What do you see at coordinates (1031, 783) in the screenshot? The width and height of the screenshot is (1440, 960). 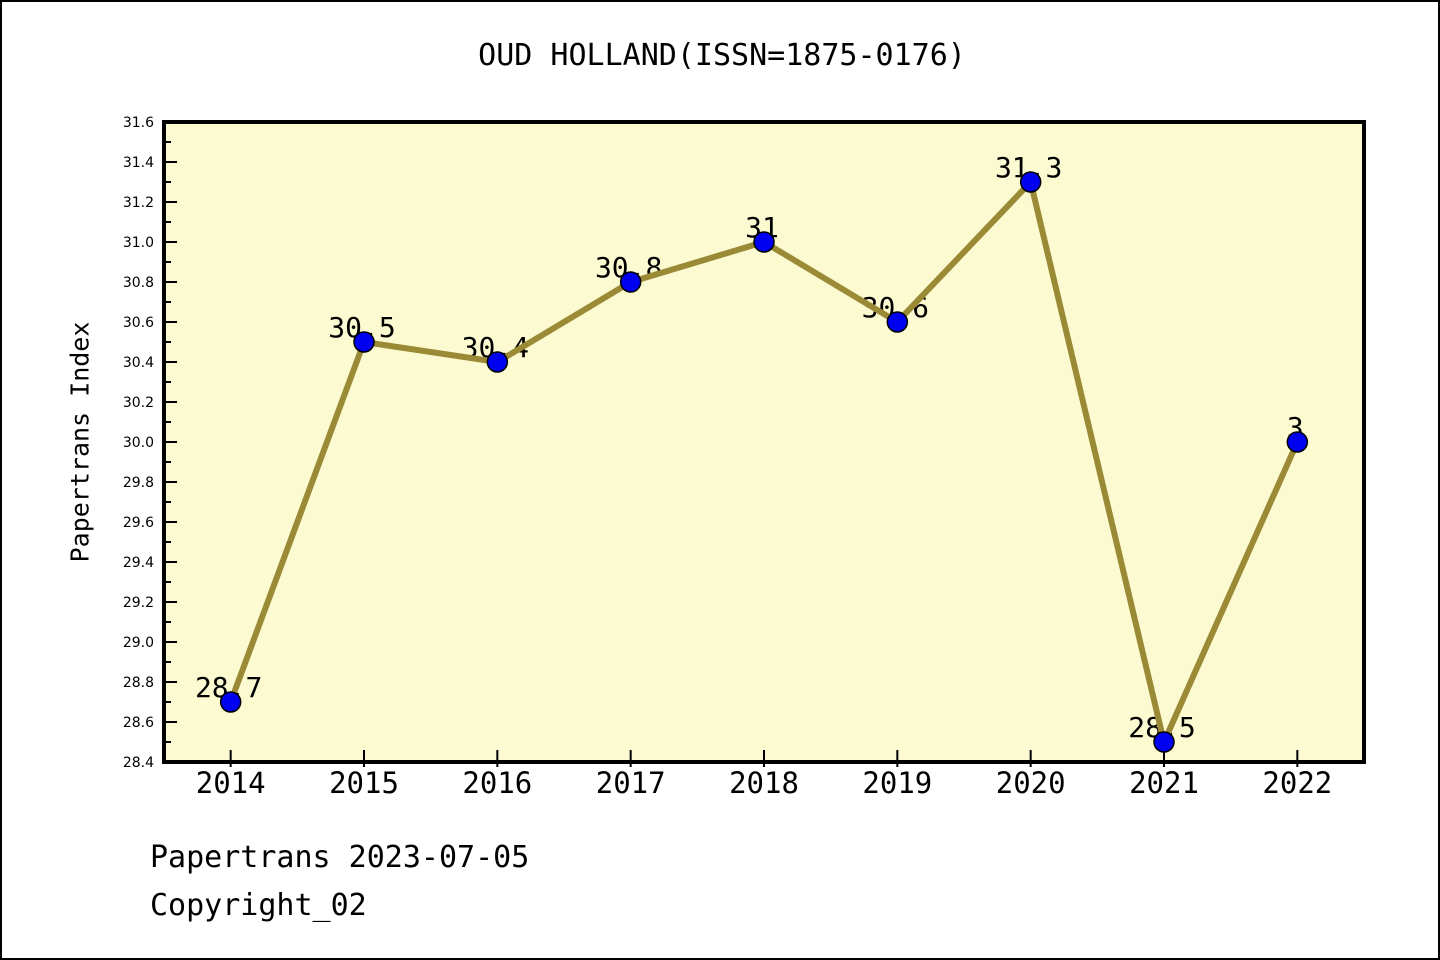 I see `x-axis-tick-label: 2020` at bounding box center [1031, 783].